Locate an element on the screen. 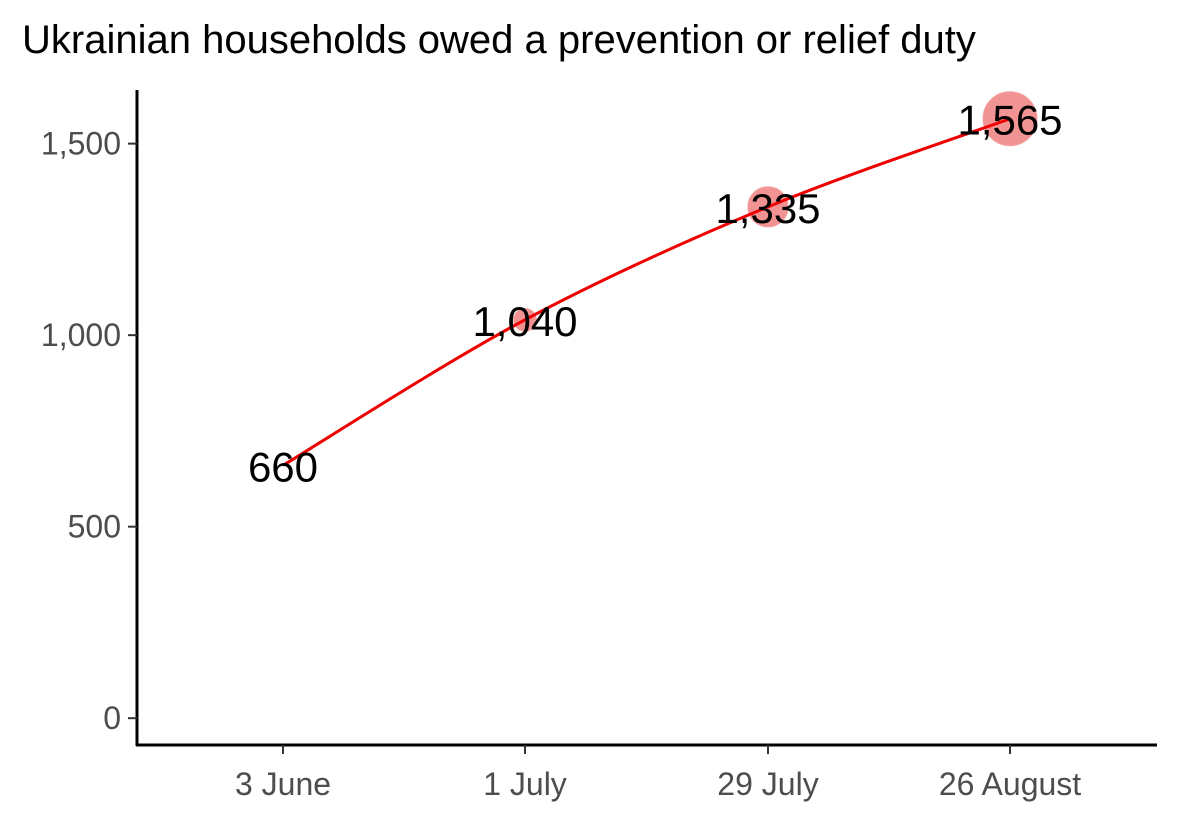  y-tick-label: 500 is located at coordinates (94, 527).